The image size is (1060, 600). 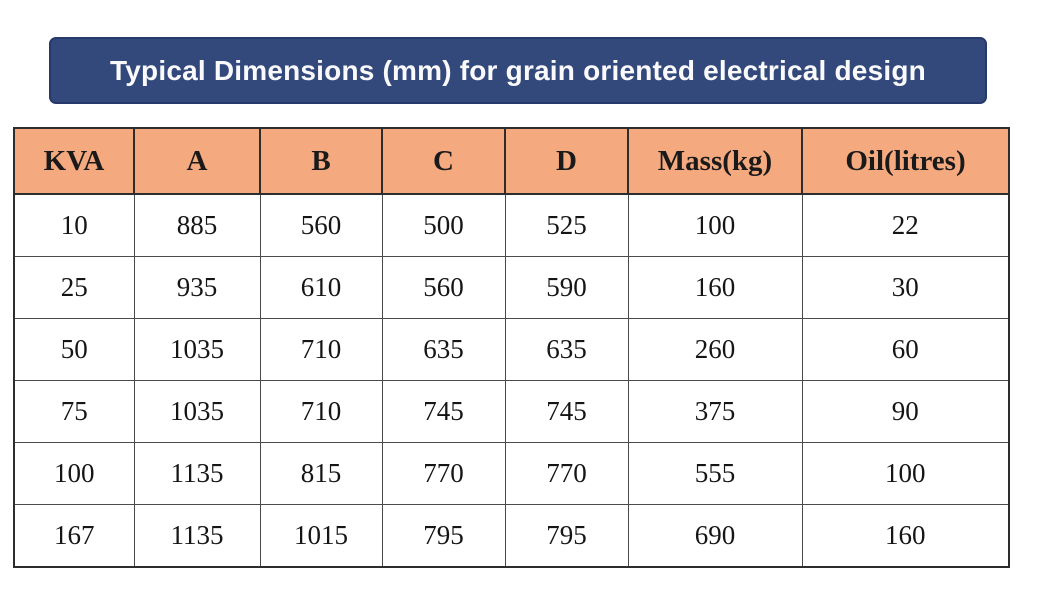 I want to click on column-header-b: B, so click(x=321, y=161).